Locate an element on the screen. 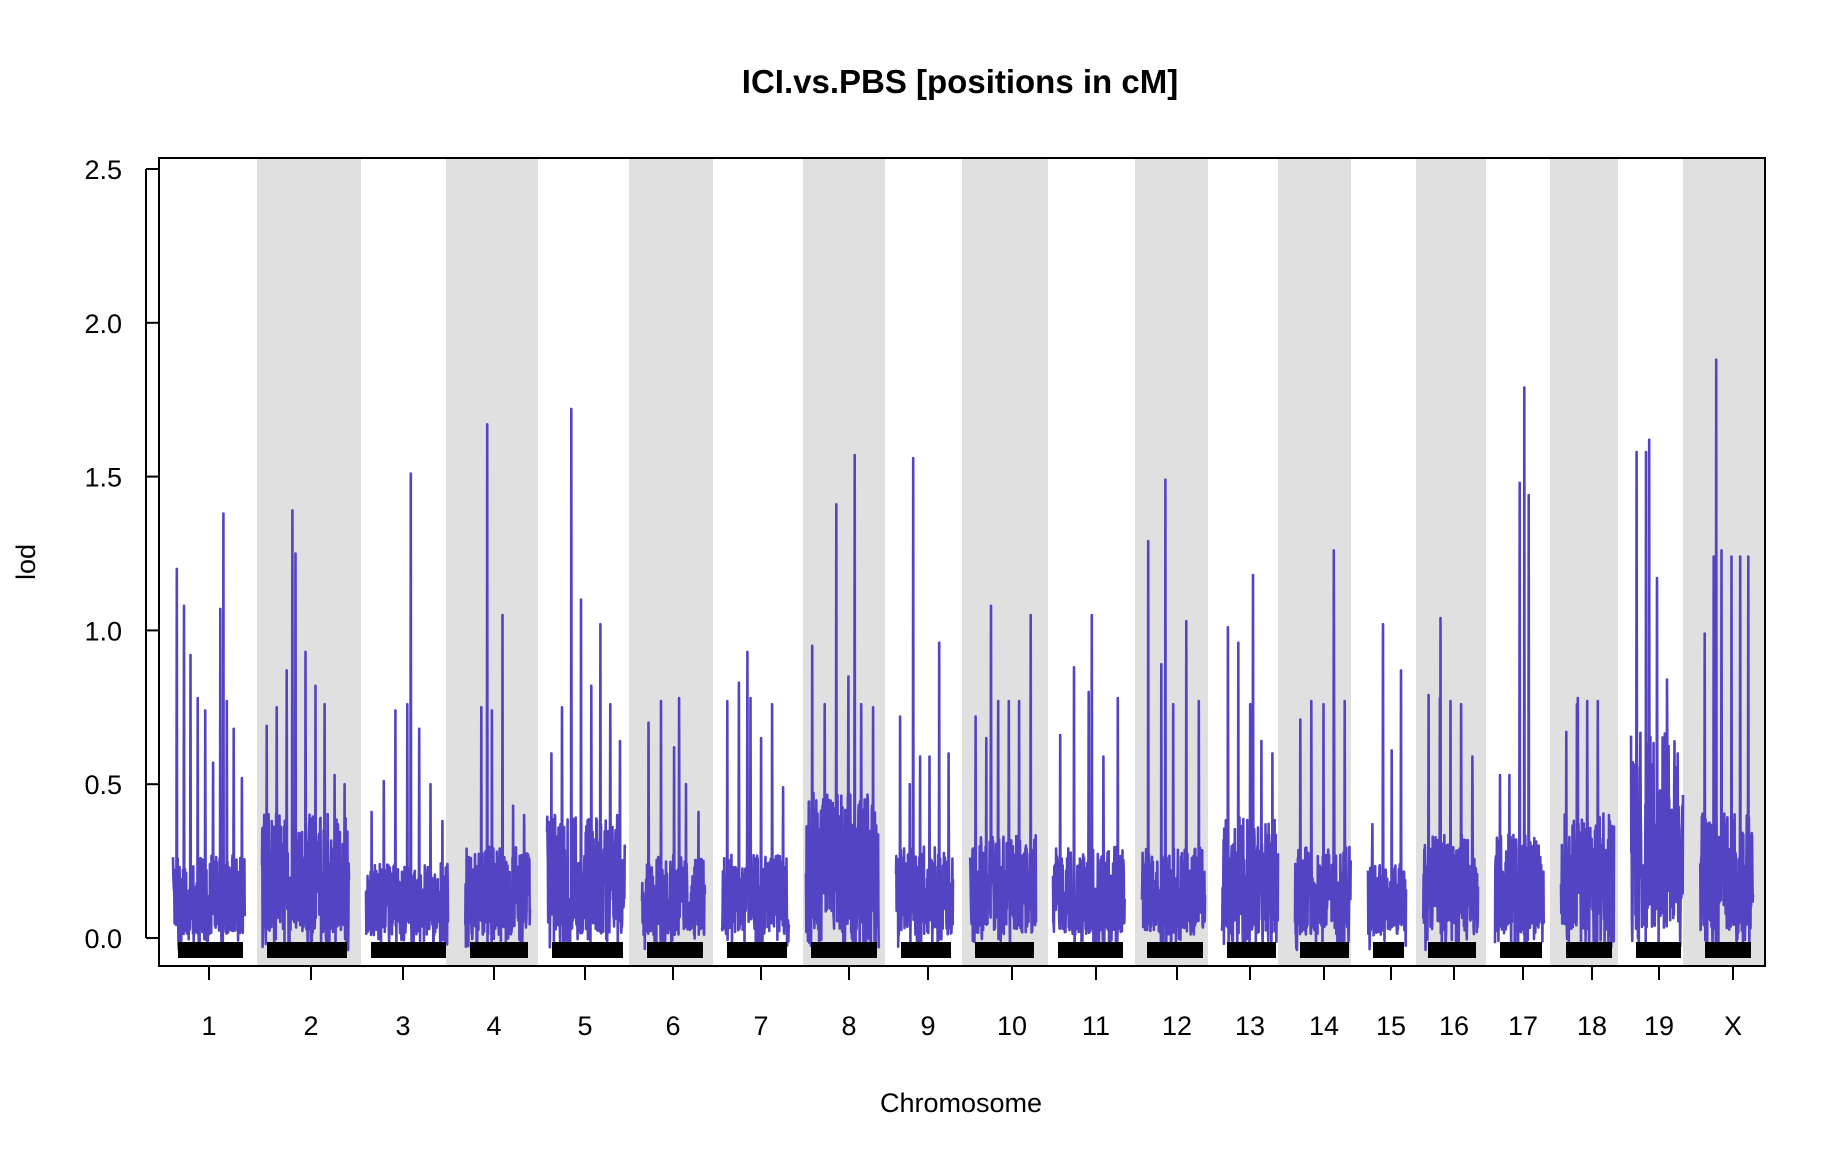  rug-chr-X is located at coordinates (1728, 950).